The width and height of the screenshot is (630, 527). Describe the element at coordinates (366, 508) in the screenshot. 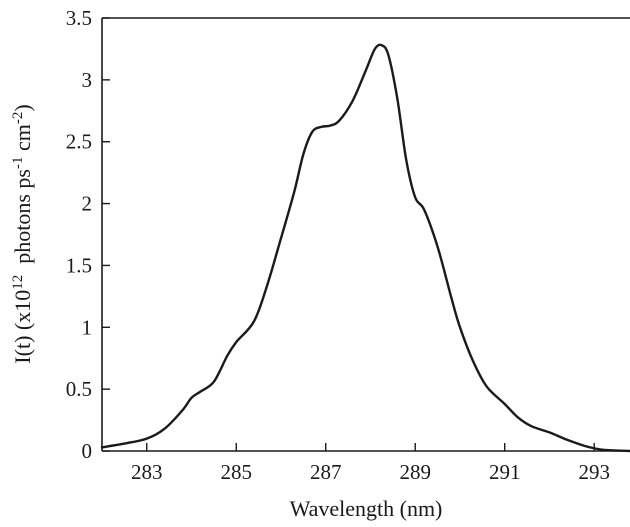

I see `x-axis-title: Wavelength (nm)` at that location.